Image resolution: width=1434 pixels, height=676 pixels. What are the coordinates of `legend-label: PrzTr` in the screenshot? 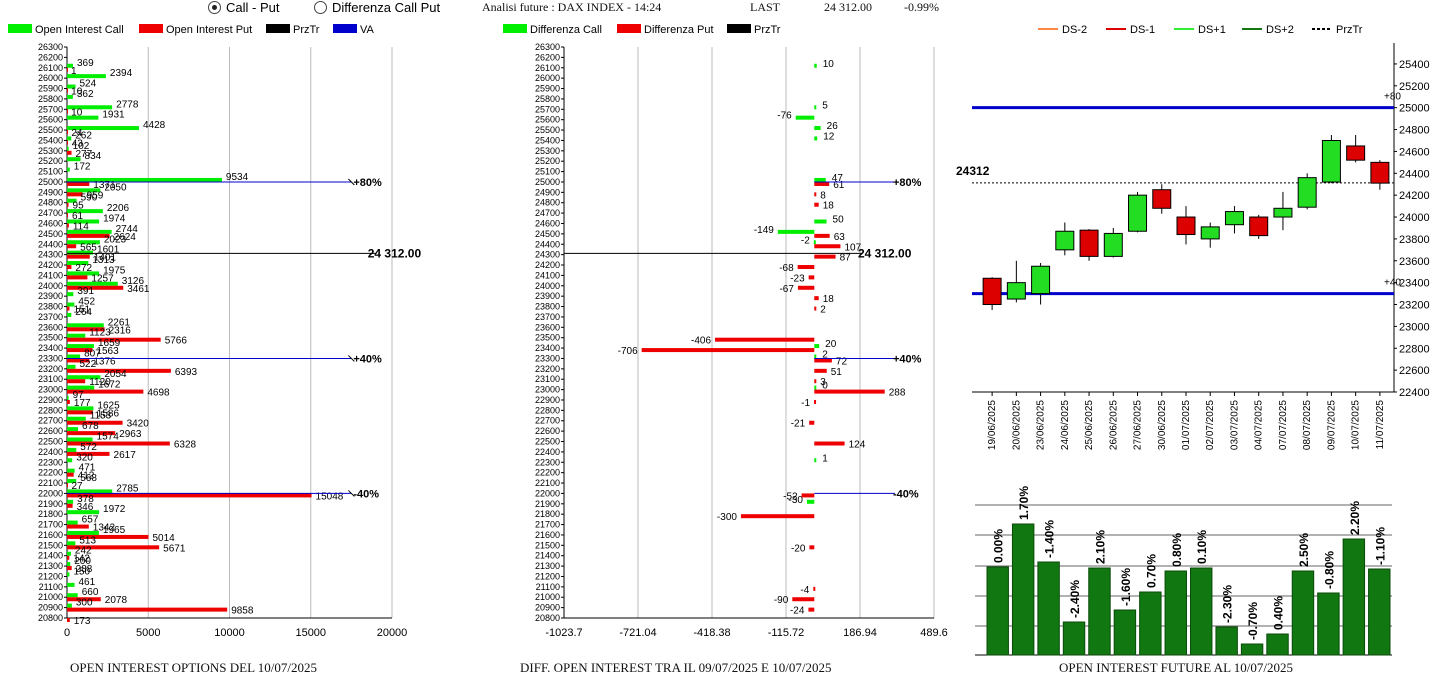 It's located at (306, 30).